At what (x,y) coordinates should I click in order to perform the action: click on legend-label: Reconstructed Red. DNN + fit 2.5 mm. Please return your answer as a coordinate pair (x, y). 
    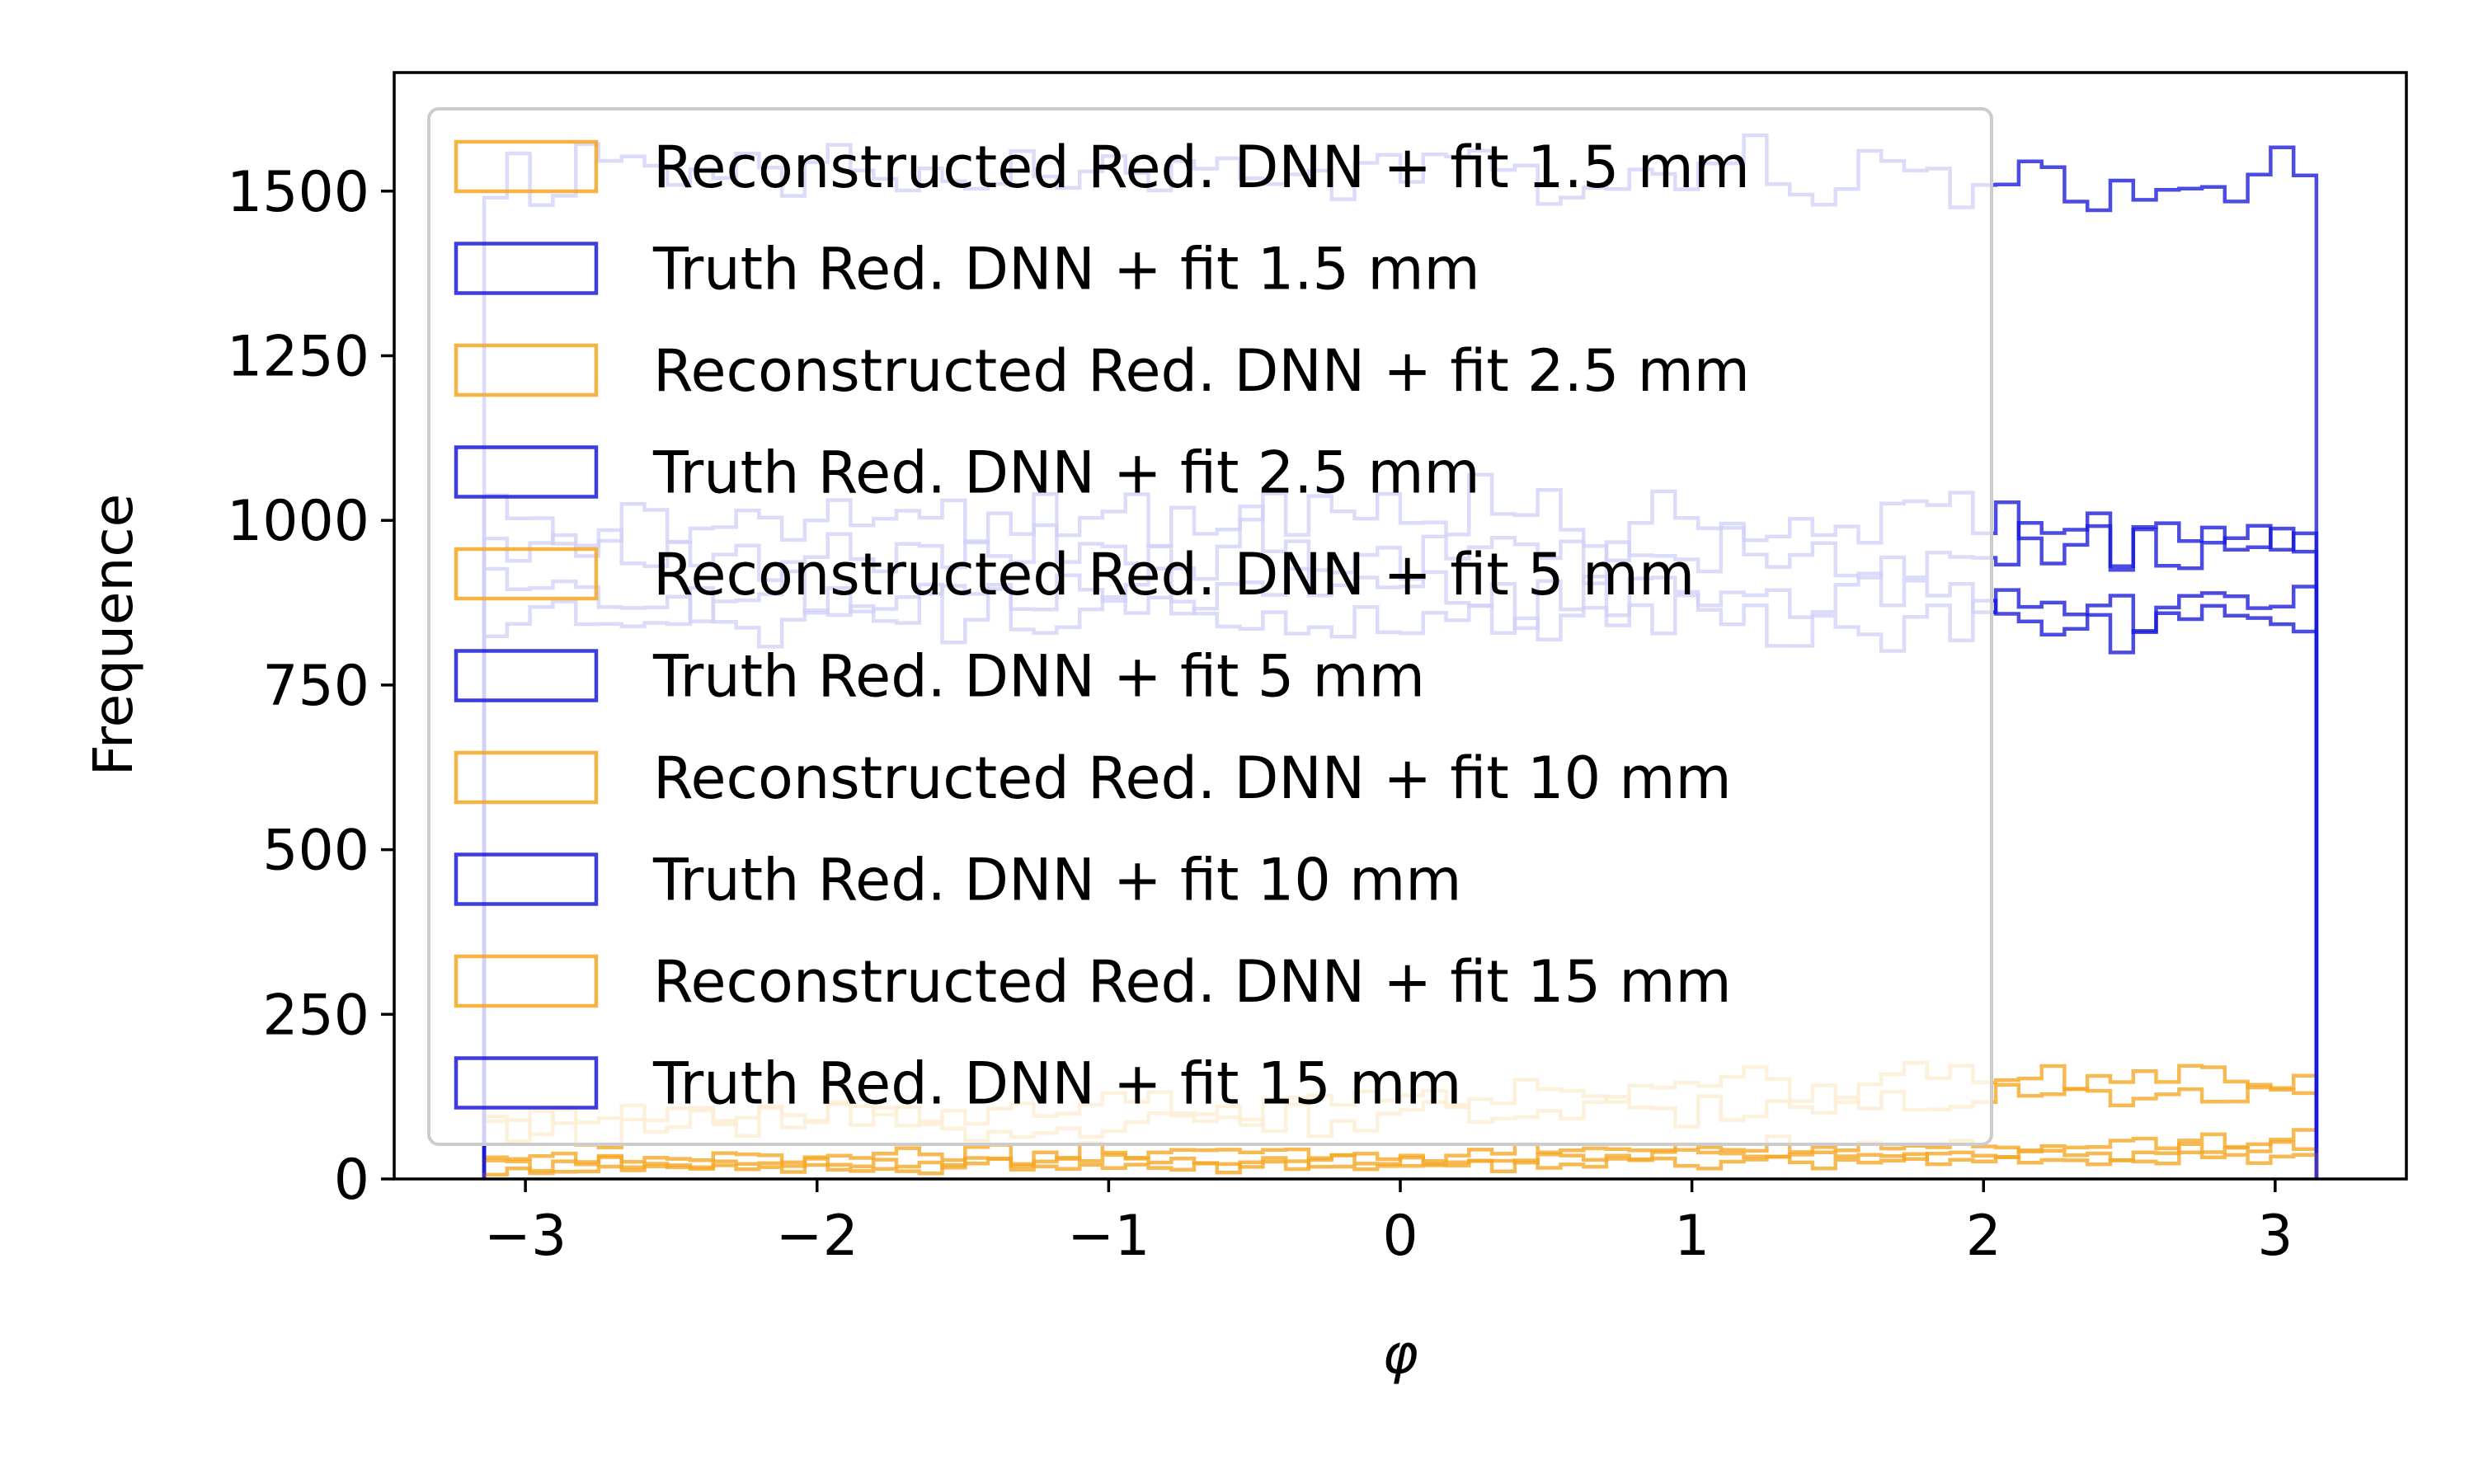
    Looking at the image, I should click on (1201, 371).